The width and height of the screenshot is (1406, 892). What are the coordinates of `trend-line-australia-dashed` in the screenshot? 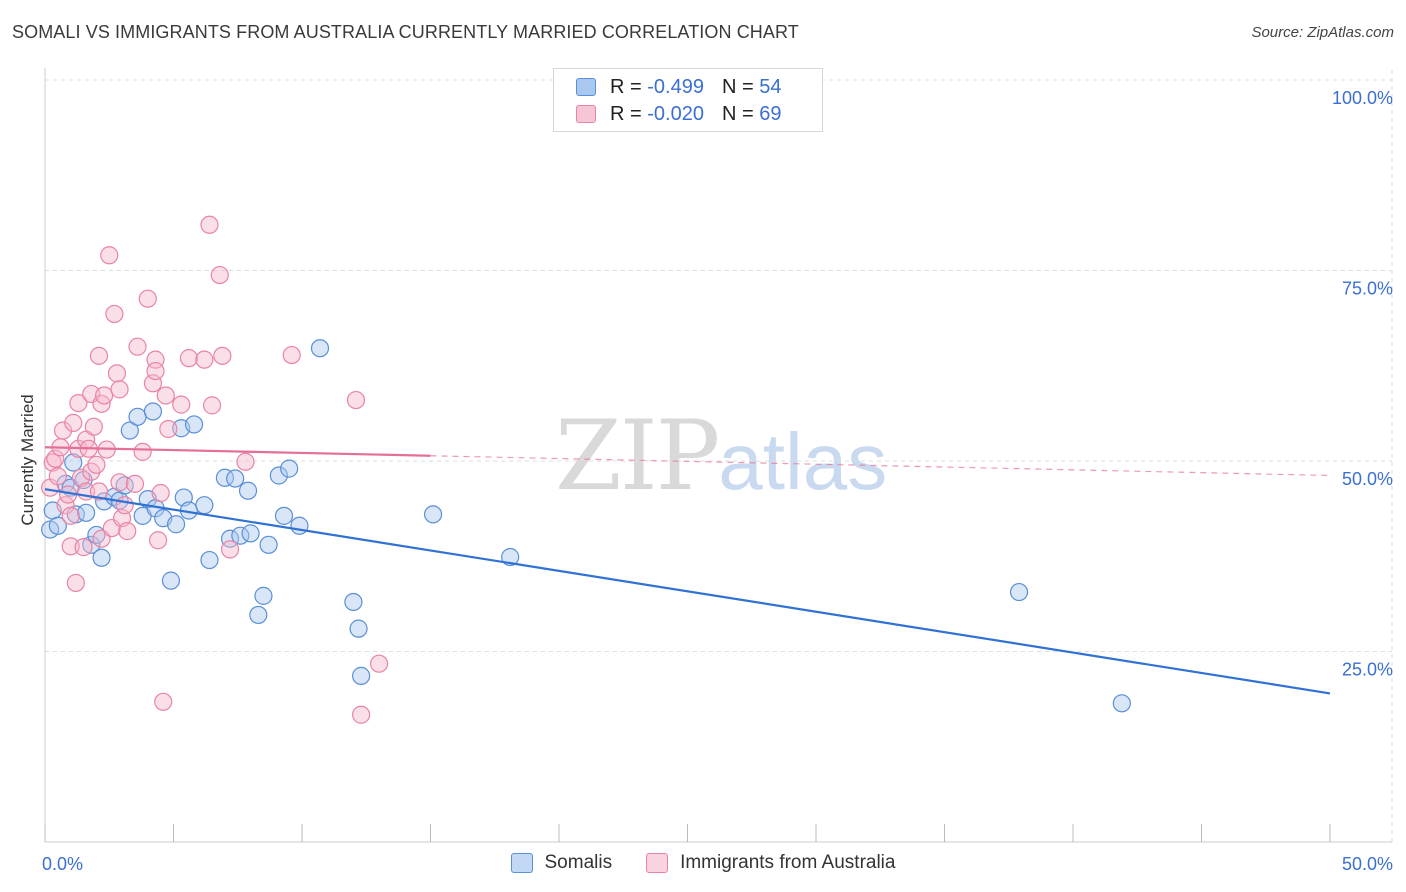 It's located at (880, 466).